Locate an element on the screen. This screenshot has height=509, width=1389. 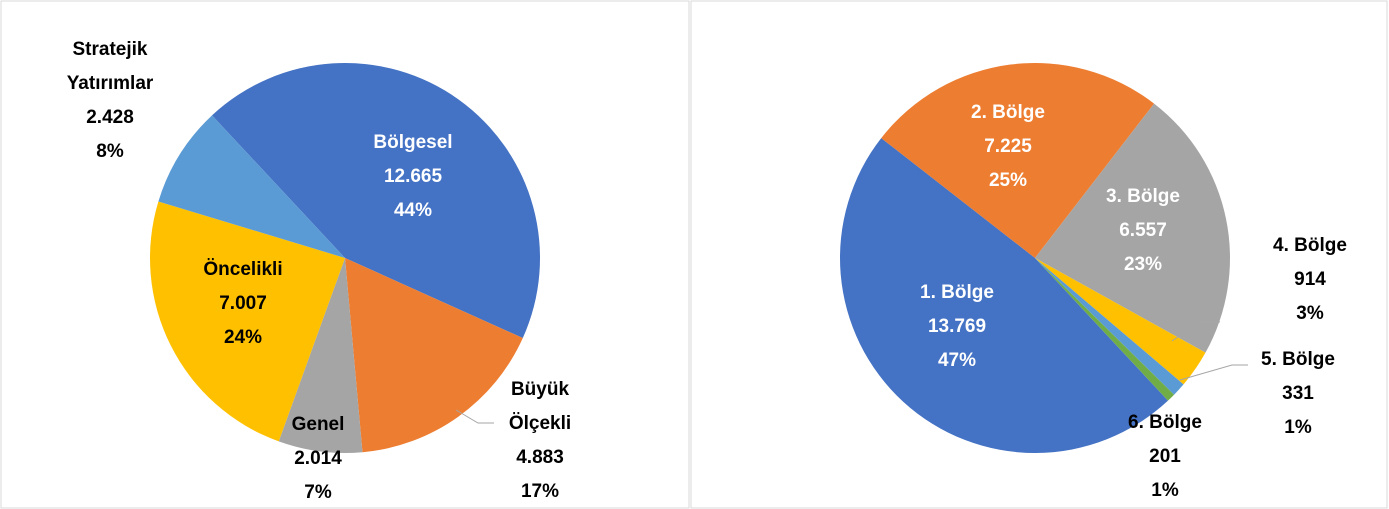
label-value: 914 is located at coordinates (1310, 279).